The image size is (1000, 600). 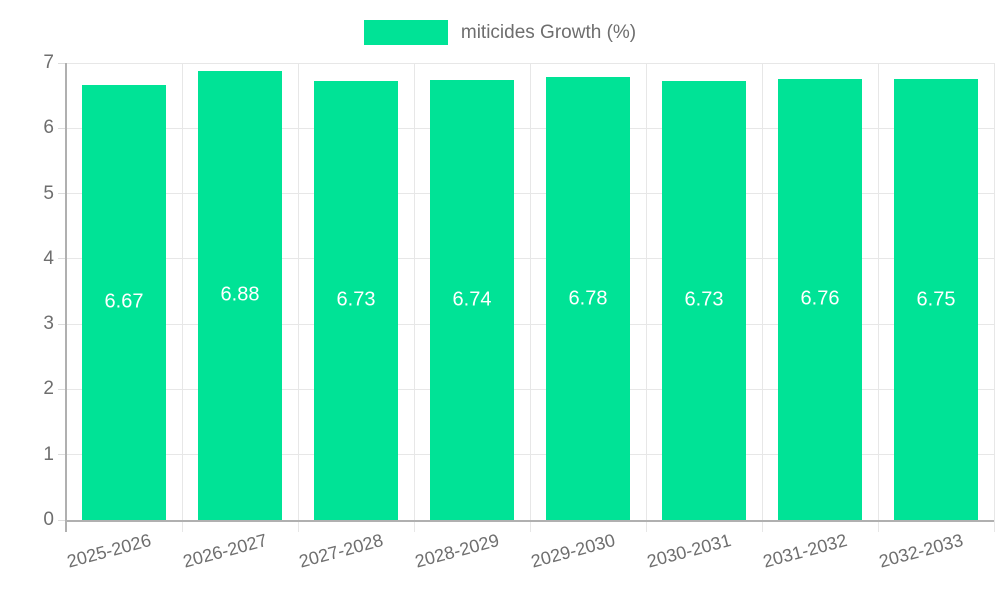 What do you see at coordinates (48, 193) in the screenshot?
I see `y-axis-label: 5` at bounding box center [48, 193].